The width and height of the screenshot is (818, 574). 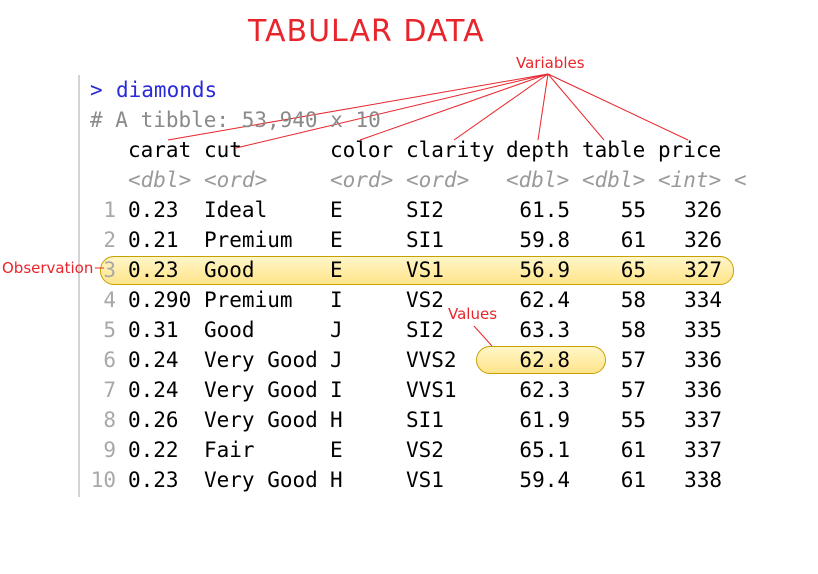 What do you see at coordinates (362, 180) in the screenshot?
I see `column-type-color: <ord>` at bounding box center [362, 180].